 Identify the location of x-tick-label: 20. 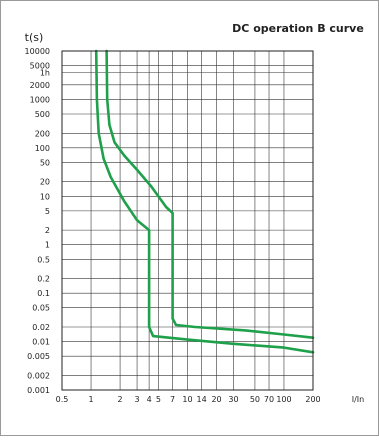
(216, 399).